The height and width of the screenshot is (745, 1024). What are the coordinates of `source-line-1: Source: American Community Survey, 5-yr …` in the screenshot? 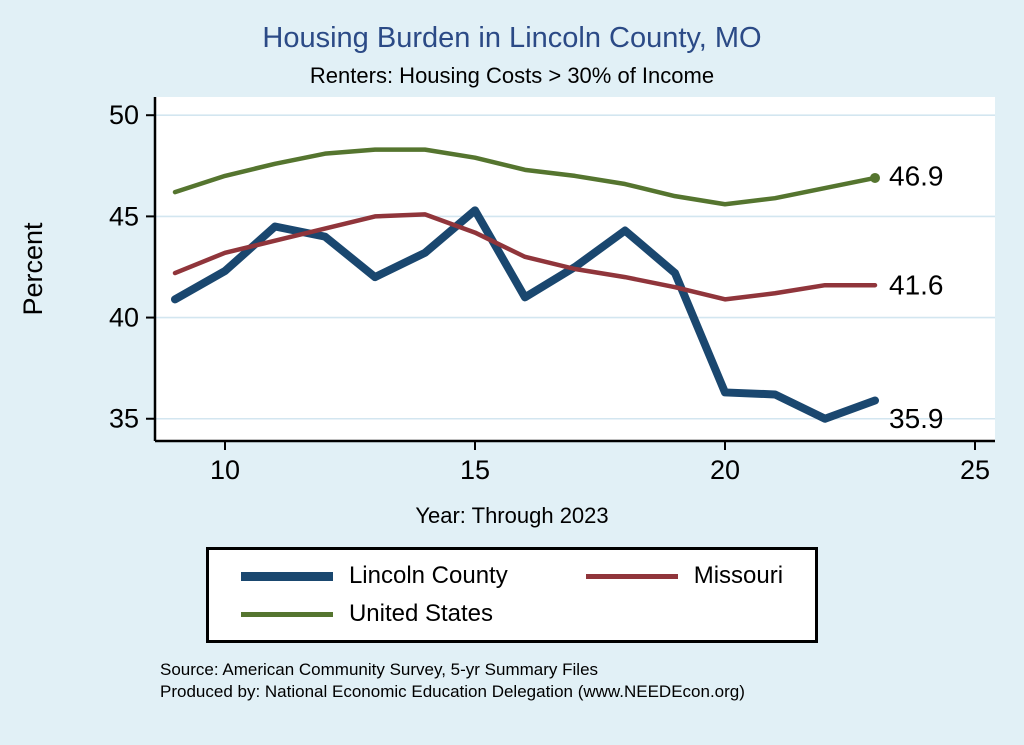 It's located at (379, 669).